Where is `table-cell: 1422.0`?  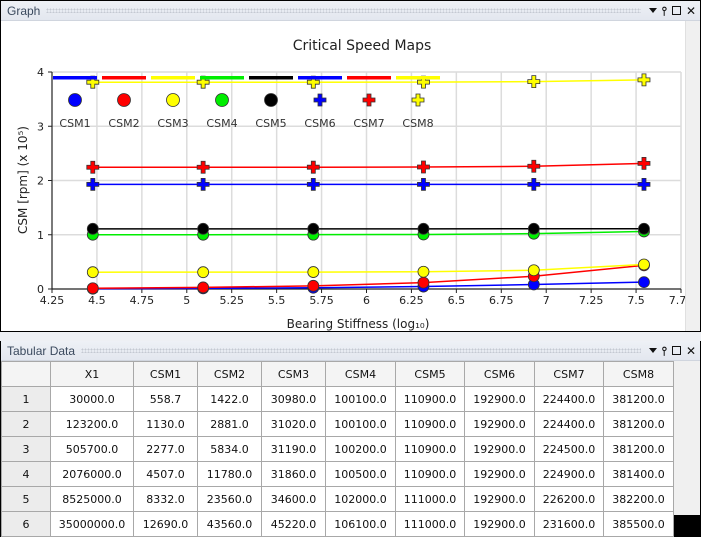 table-cell: 1422.0 is located at coordinates (229, 399).